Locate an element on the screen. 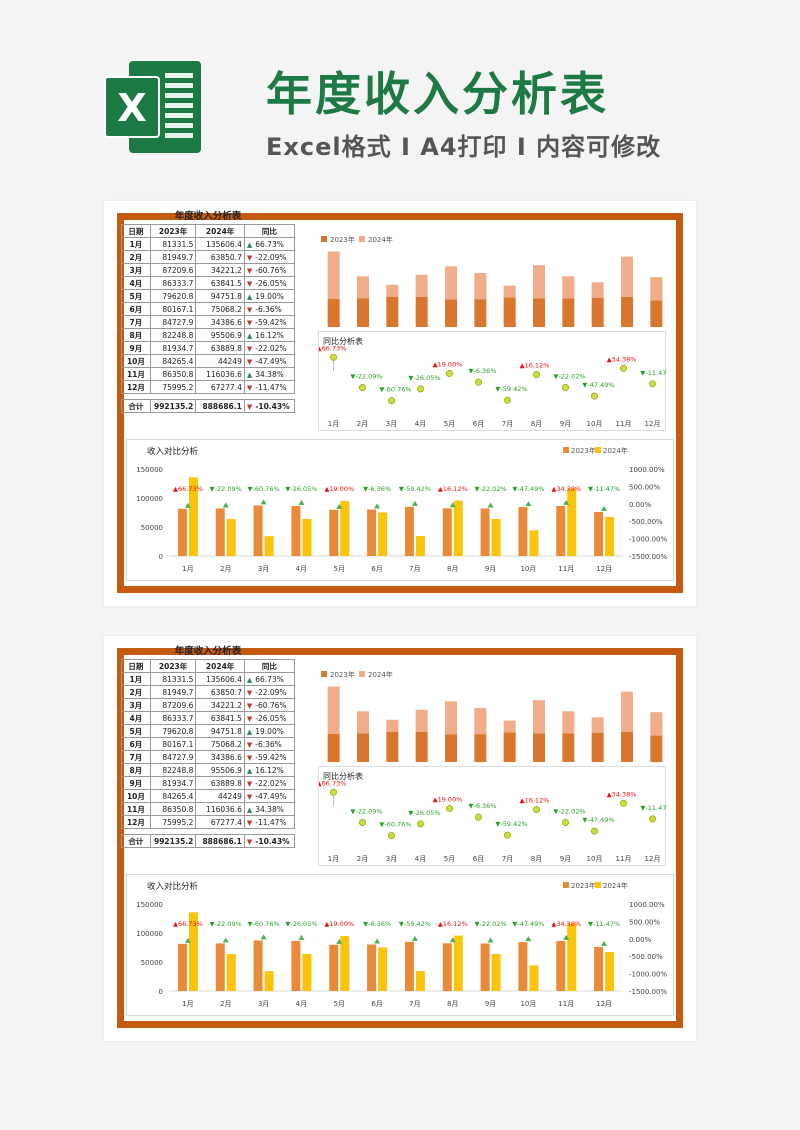 The height and width of the screenshot is (1130, 800). value-2023-cell: 75995.2 is located at coordinates (173, 822).